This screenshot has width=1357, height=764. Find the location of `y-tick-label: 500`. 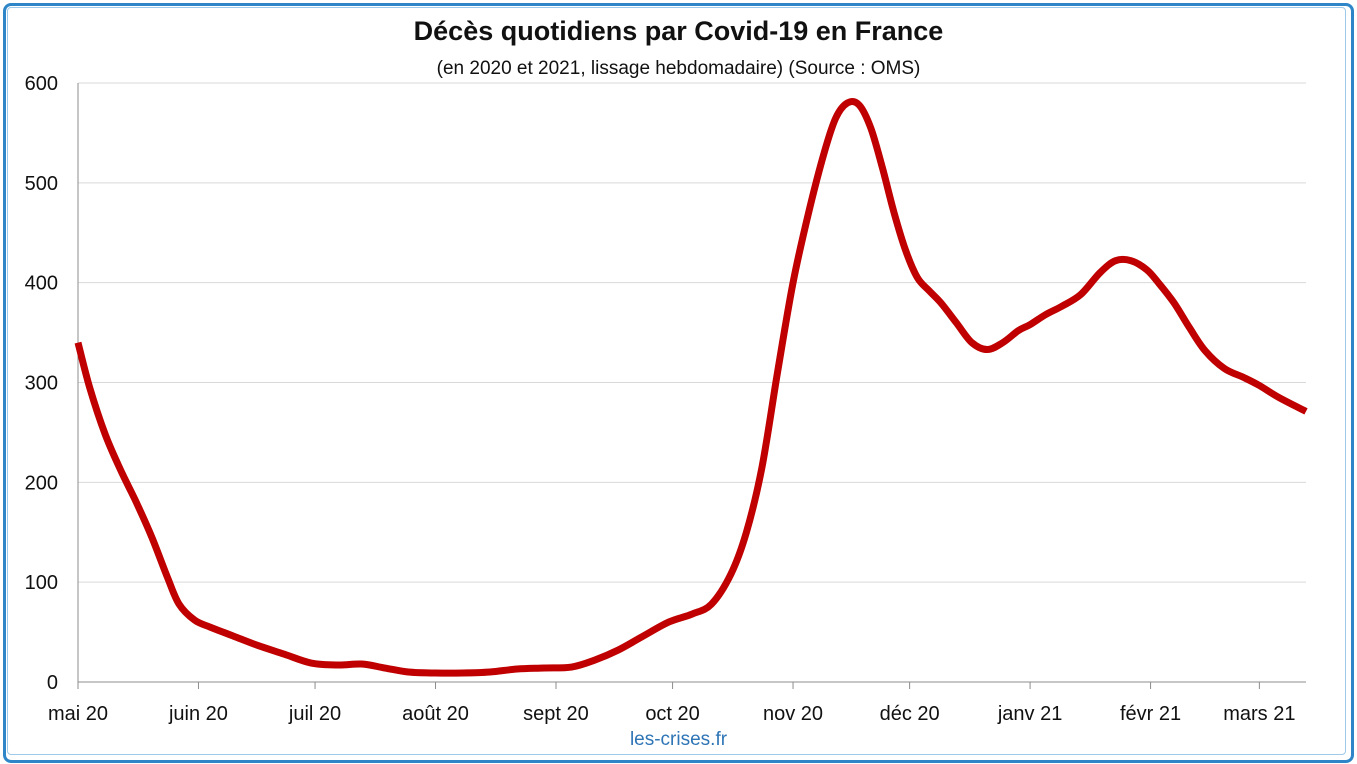

y-tick-label: 500 is located at coordinates (41, 184).